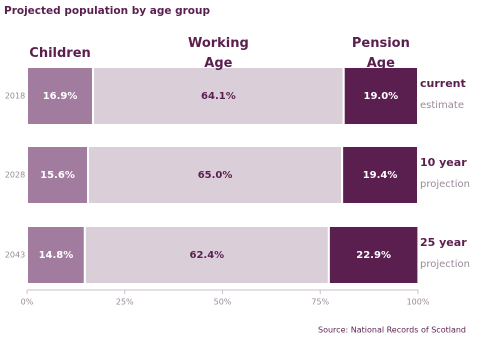 This screenshot has height=343, width=480. What do you see at coordinates (15, 175) in the screenshot?
I see `y-tick-label: 2028` at bounding box center [15, 175].